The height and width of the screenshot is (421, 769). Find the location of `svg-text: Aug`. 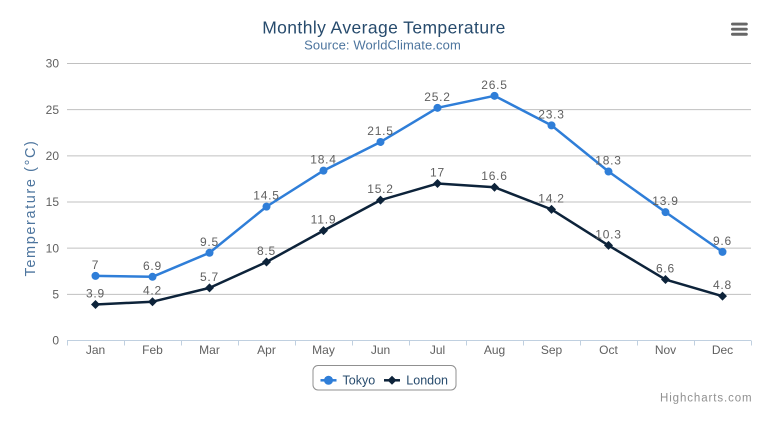

svg-text: Aug is located at coordinates (494, 350).